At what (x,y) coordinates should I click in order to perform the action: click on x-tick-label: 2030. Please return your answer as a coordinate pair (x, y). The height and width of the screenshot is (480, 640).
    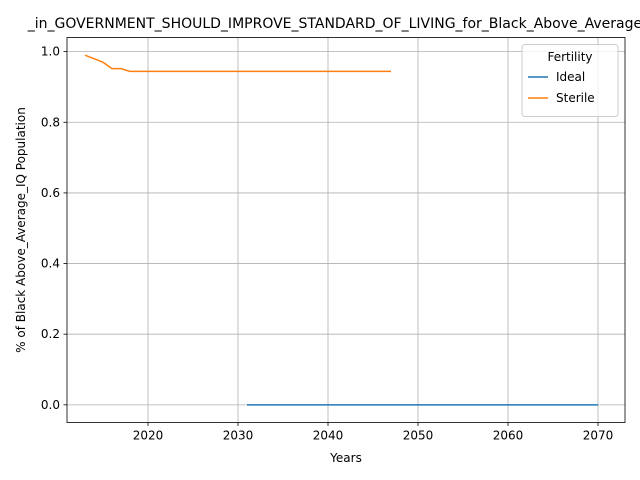
    Looking at the image, I should click on (238, 436).